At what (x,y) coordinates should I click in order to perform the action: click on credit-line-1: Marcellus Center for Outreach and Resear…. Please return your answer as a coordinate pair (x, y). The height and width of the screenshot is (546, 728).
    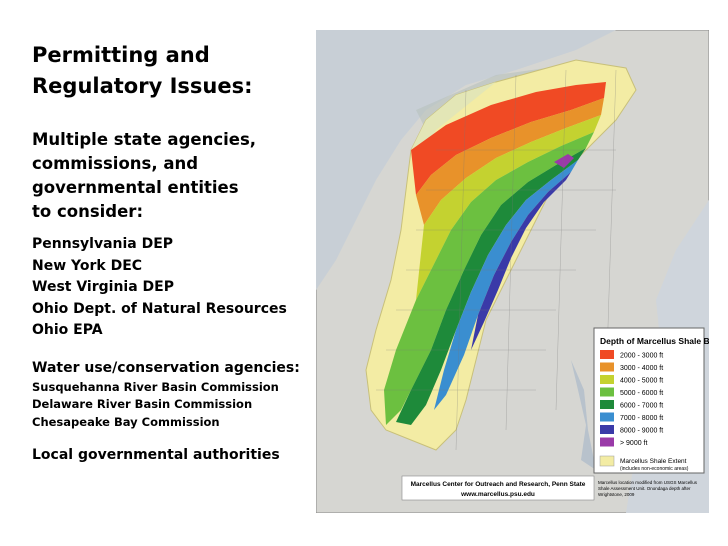
    Looking at the image, I should click on (498, 484).